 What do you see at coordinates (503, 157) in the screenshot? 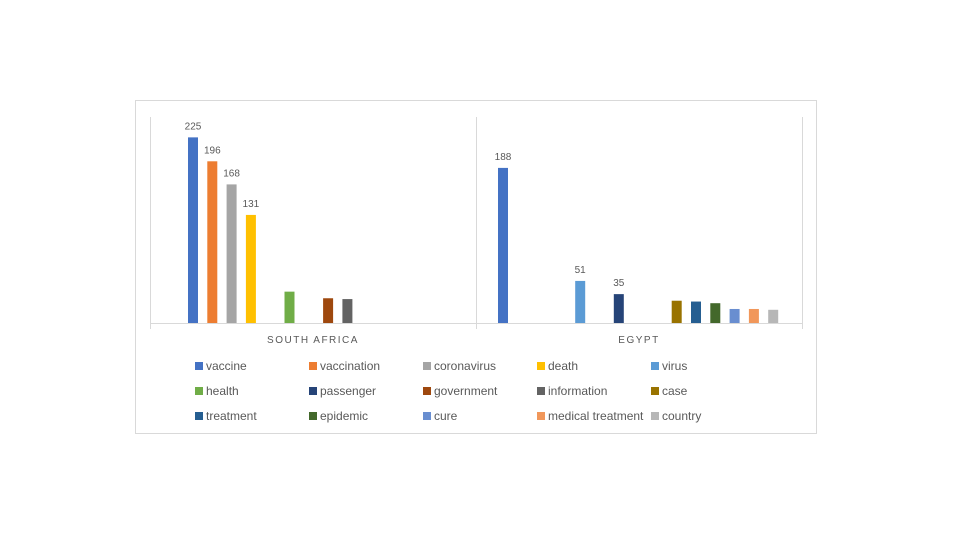
I see `data-label: 188` at bounding box center [503, 157].